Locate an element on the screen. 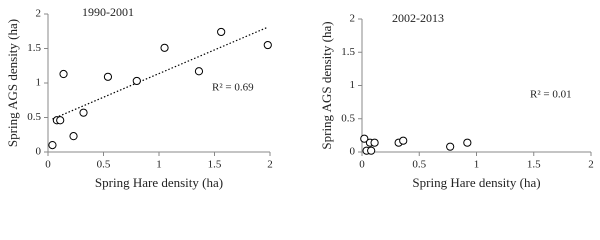 This screenshot has width=600, height=240. annotation: R² = 0.69 is located at coordinates (233, 88).